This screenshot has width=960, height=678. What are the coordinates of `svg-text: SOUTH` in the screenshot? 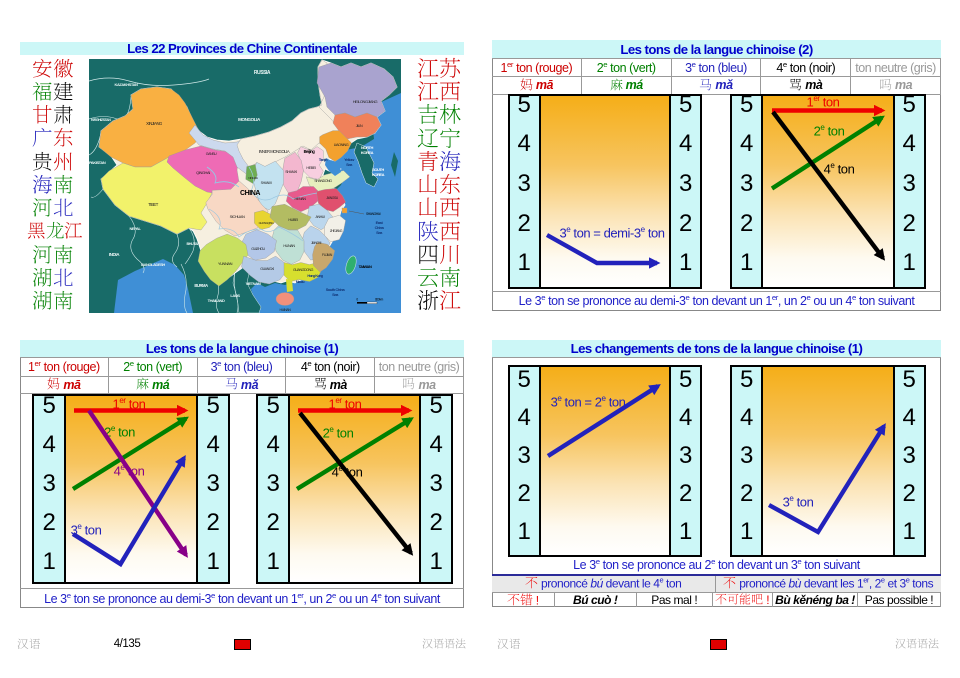 It's located at (378, 169).